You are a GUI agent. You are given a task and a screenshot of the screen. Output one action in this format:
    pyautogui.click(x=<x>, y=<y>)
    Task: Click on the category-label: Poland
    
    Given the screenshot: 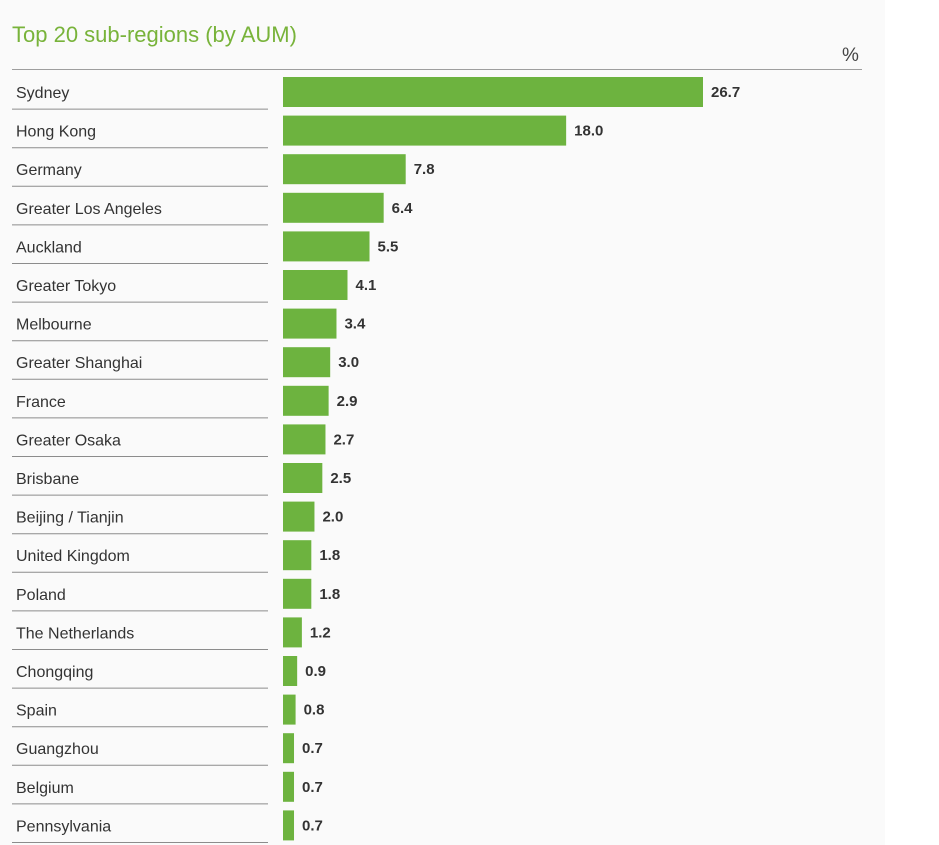 What is the action you would take?
    pyautogui.click(x=41, y=595)
    